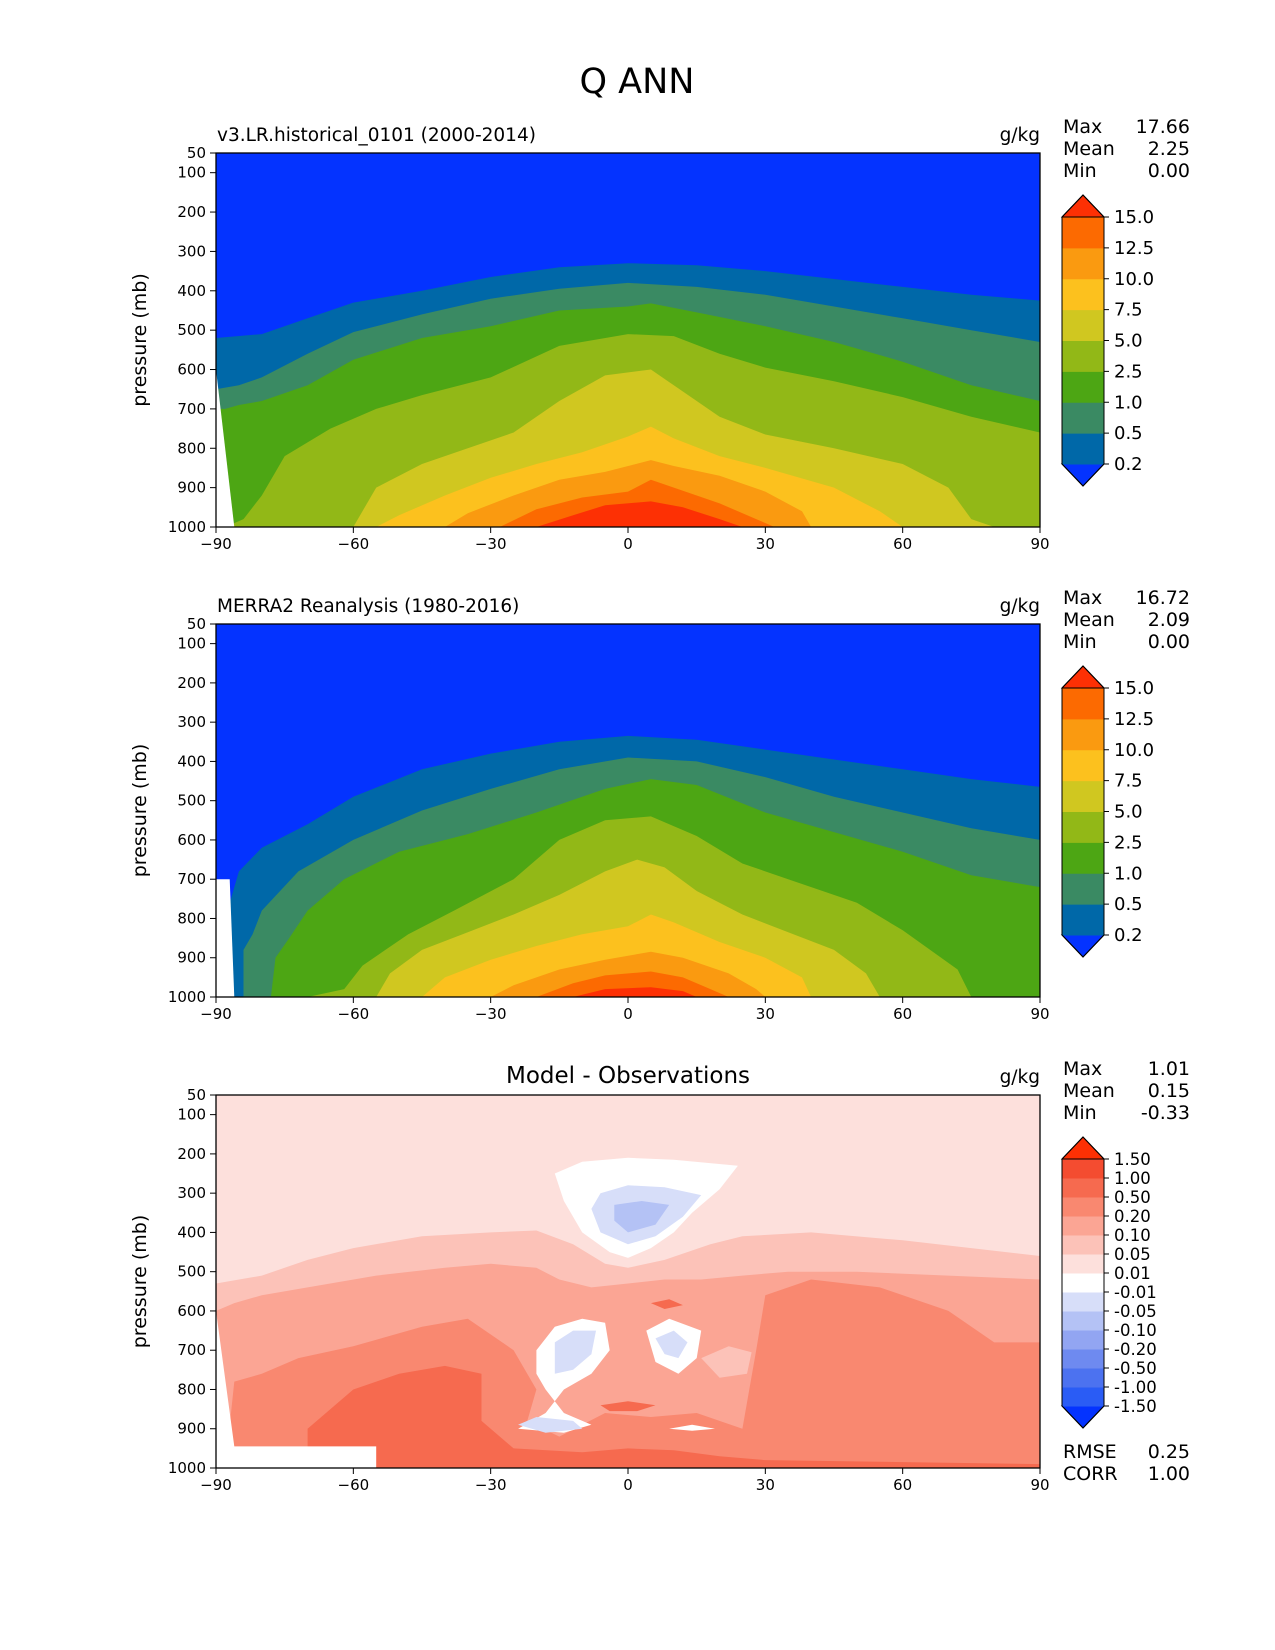  Describe the element at coordinates (1135, 1311) in the screenshot. I see `colorbar-label: -0.05` at that location.